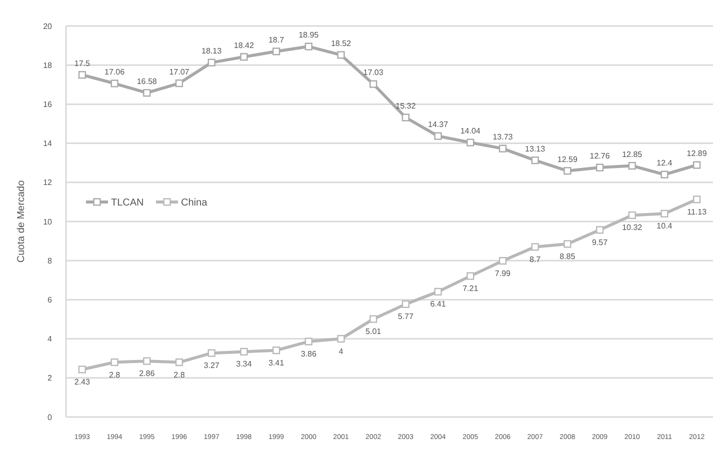  I want to click on data-label: 17.03, so click(373, 73).